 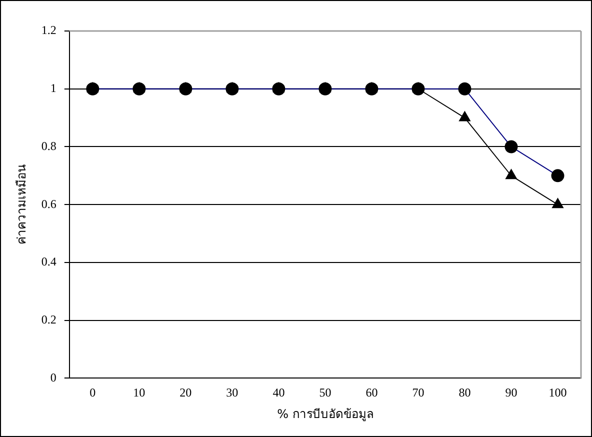 What do you see at coordinates (21, 204) in the screenshot?
I see `y-axis-title: ค่าความเหมือน` at bounding box center [21, 204].